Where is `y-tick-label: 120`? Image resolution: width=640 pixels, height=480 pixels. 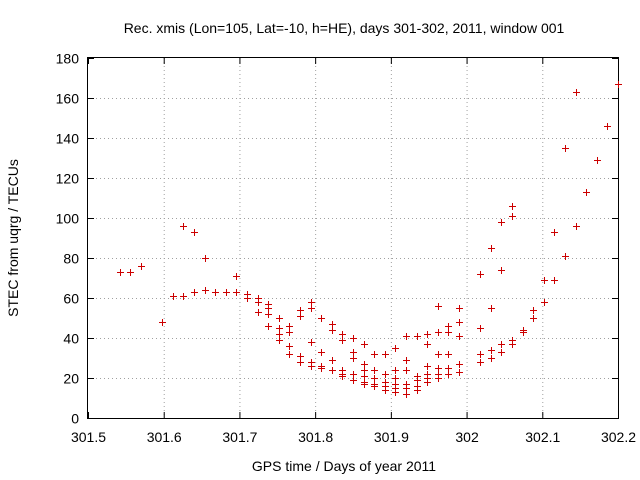
y-tick-label: 120 is located at coordinates (68, 179).